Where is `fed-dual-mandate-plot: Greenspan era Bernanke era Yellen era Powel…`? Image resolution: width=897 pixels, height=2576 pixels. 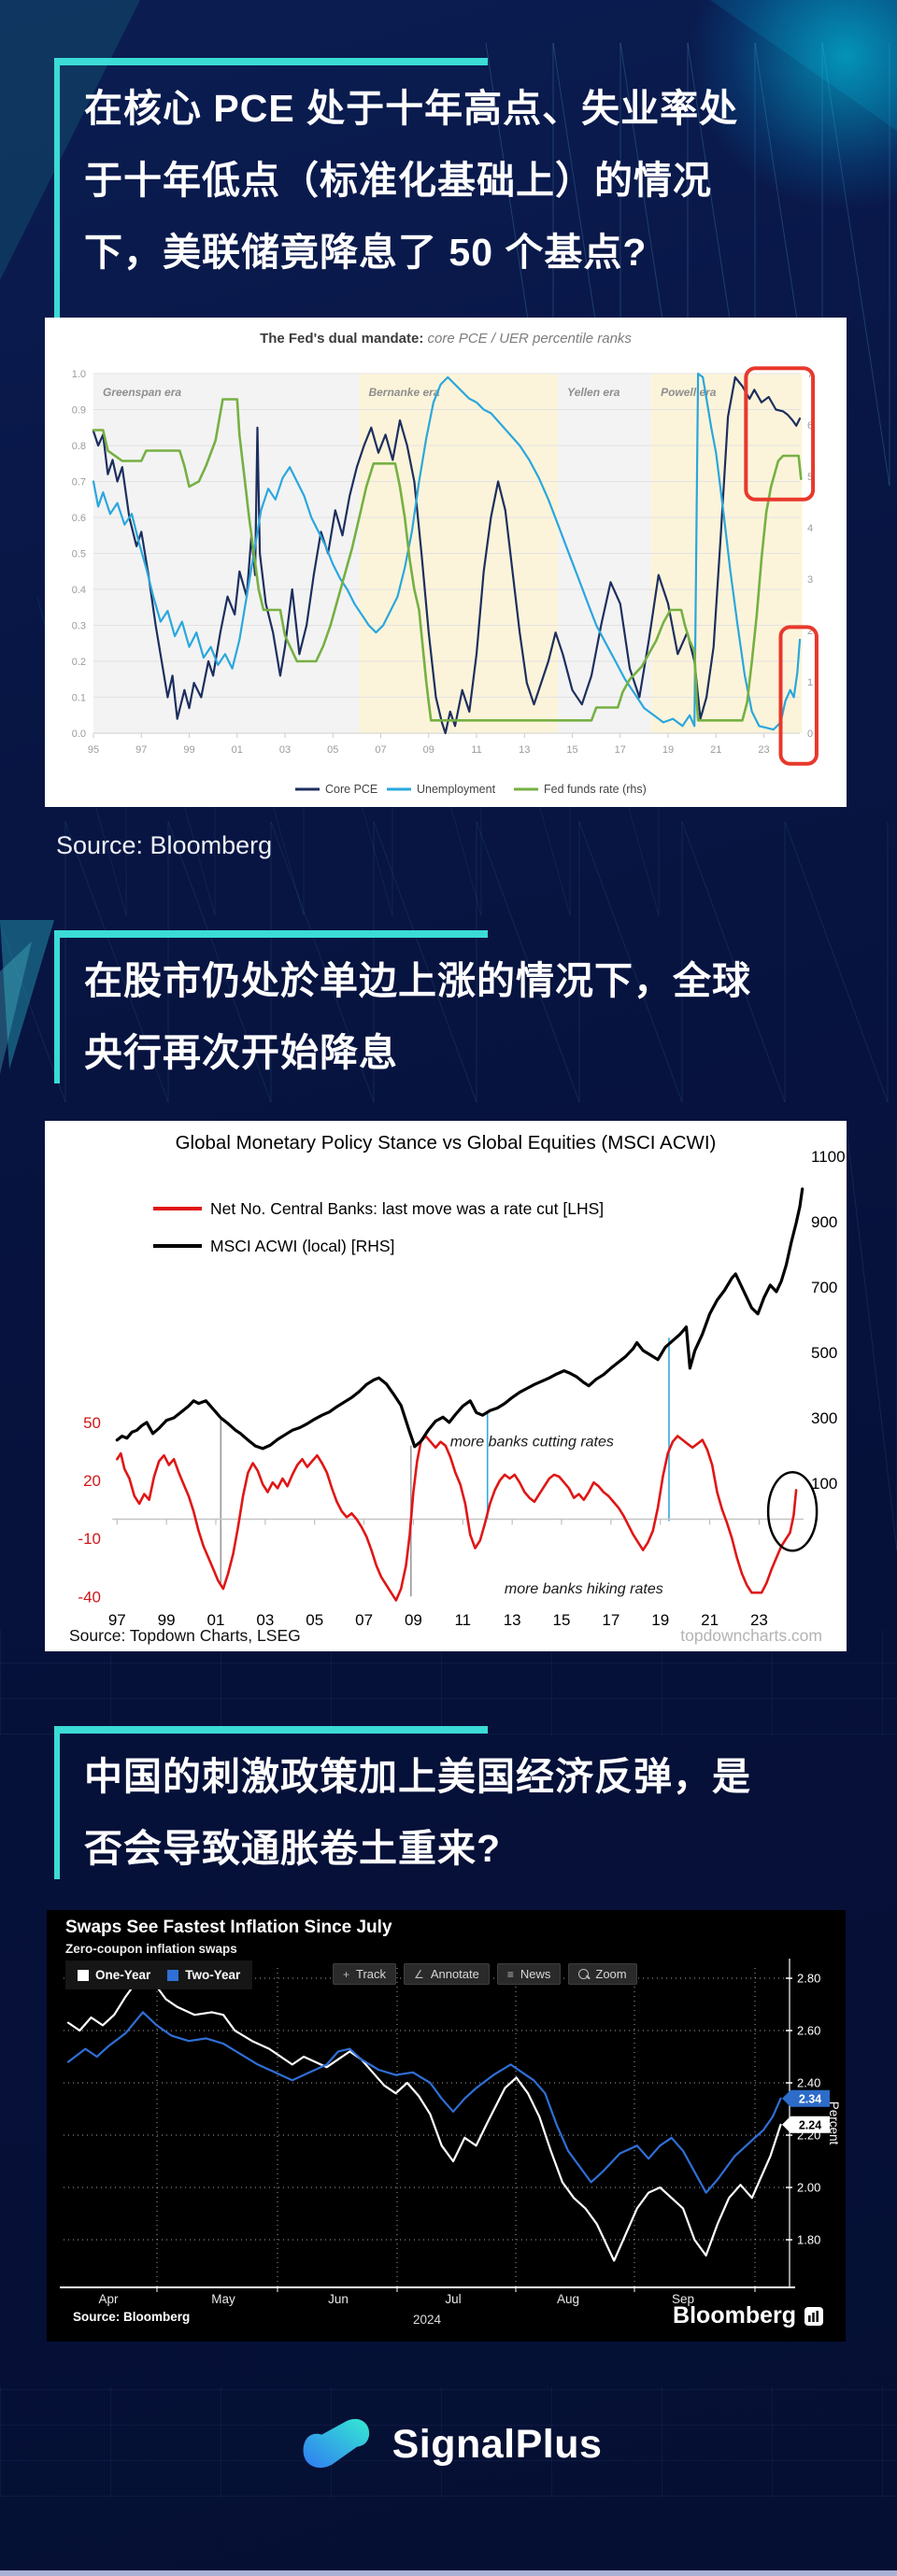
fed-dual-mandate-plot: Greenspan era Bernanke era Yellen era Powel… is located at coordinates (445, 581).